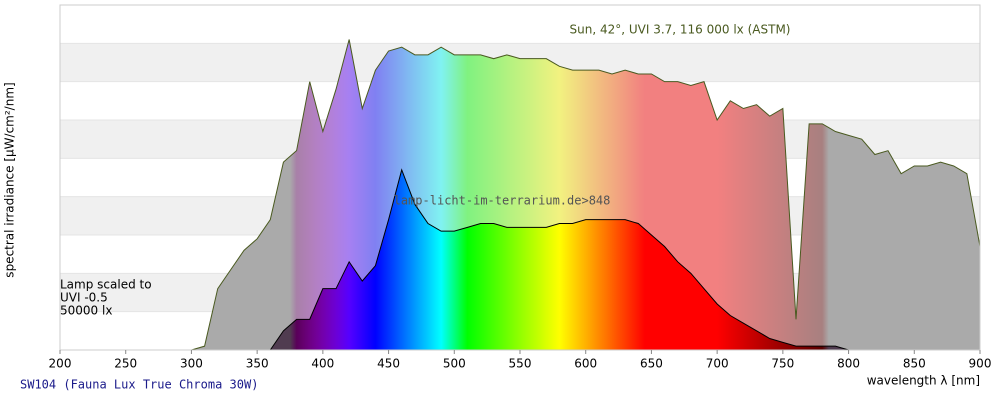 The width and height of the screenshot is (1000, 400). Describe the element at coordinates (585, 364) in the screenshot. I see `x-tick-label: 600` at that location.